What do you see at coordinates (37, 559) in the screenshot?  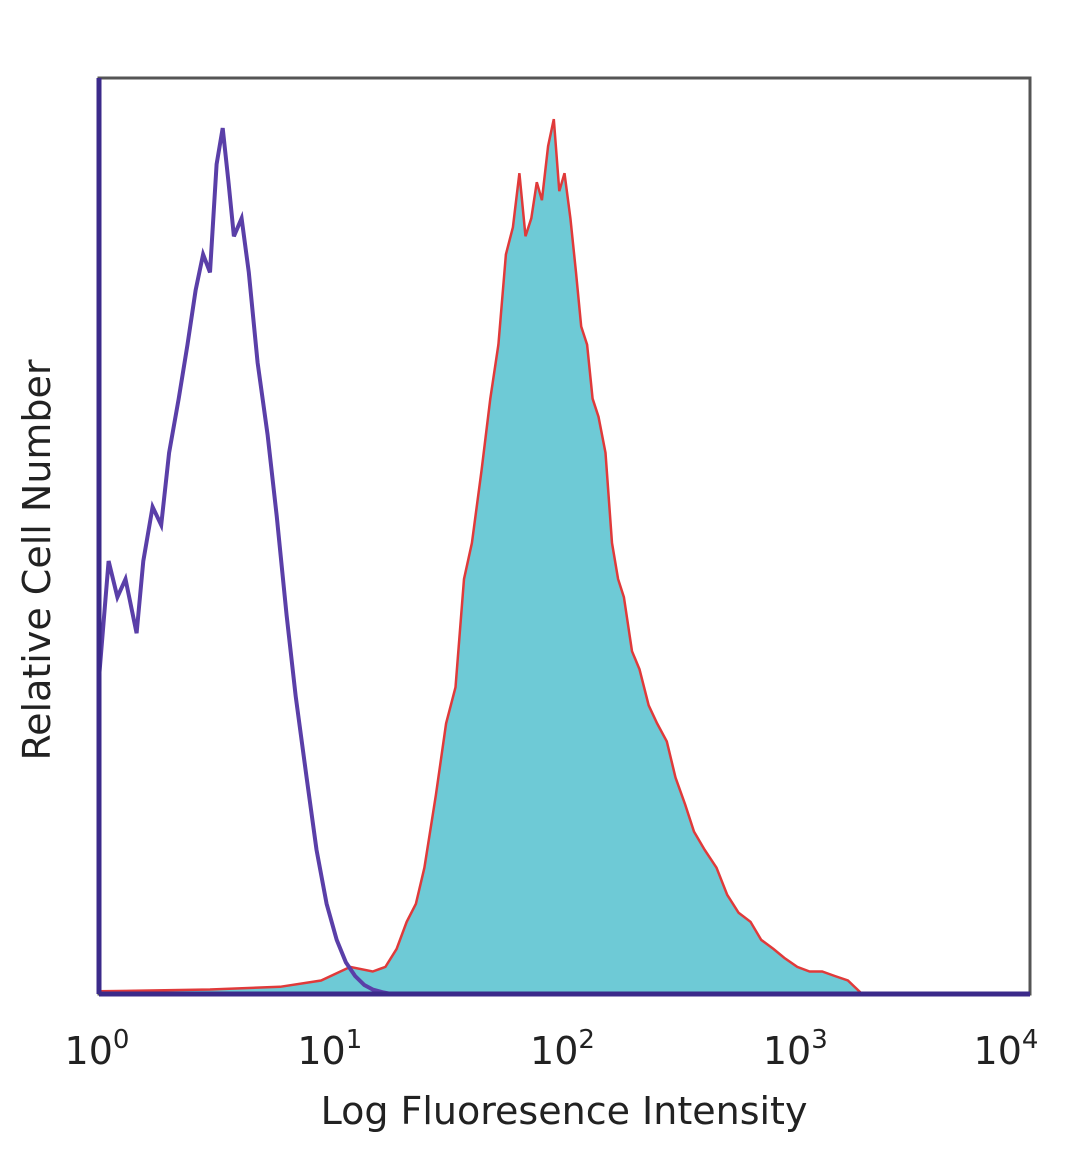 I see `y-axis-title: Relative Cell Number` at bounding box center [37, 559].